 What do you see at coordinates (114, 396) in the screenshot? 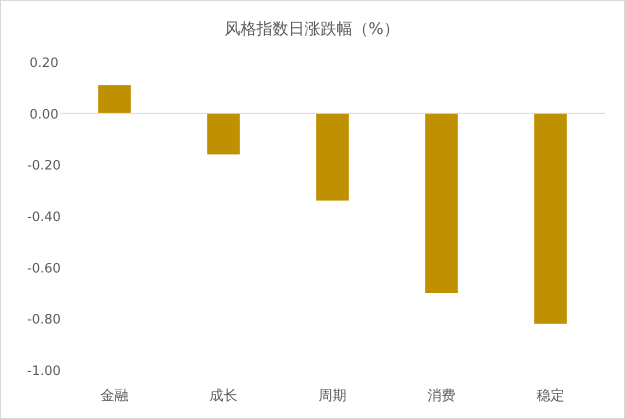
I see `x-tick-label: 金融` at bounding box center [114, 396].